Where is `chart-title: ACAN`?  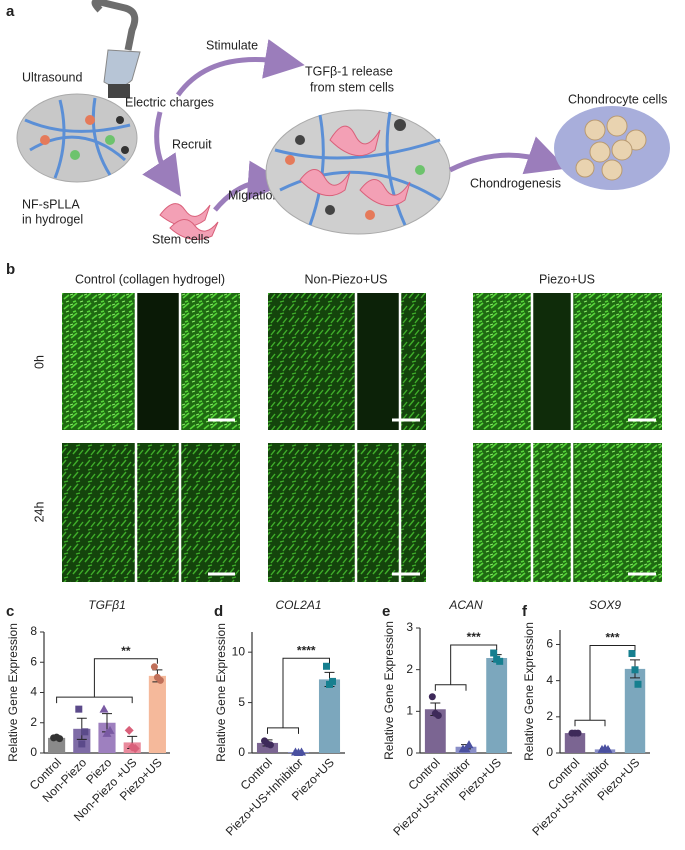
chart-title: ACAN is located at coordinates (465, 605).